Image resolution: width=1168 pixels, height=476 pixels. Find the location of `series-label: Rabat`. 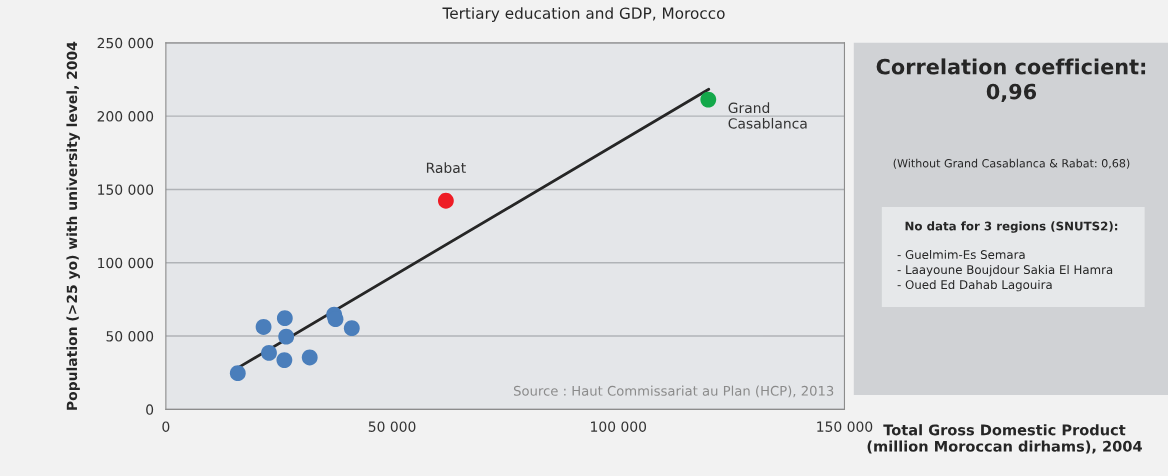

series-label: Rabat is located at coordinates (446, 168).